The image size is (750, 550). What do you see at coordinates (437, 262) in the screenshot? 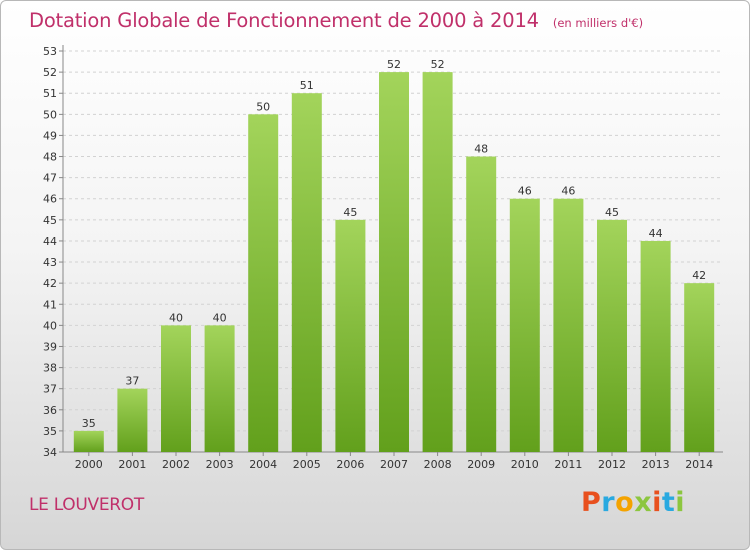
I see `bar-2008` at bounding box center [437, 262].